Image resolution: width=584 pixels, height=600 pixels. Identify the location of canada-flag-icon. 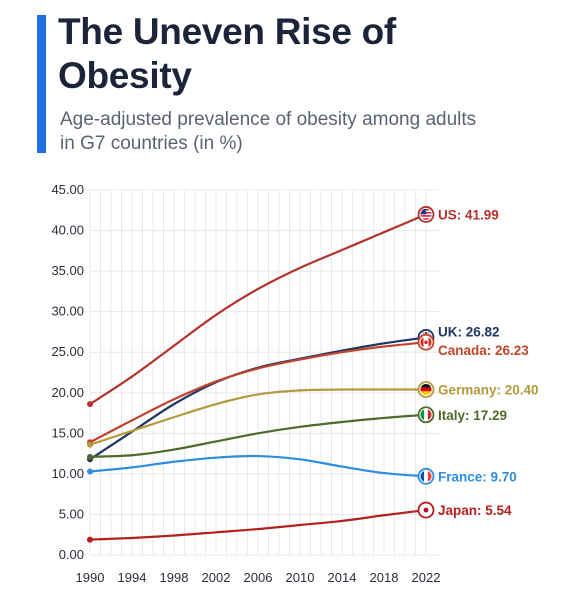
(426, 342).